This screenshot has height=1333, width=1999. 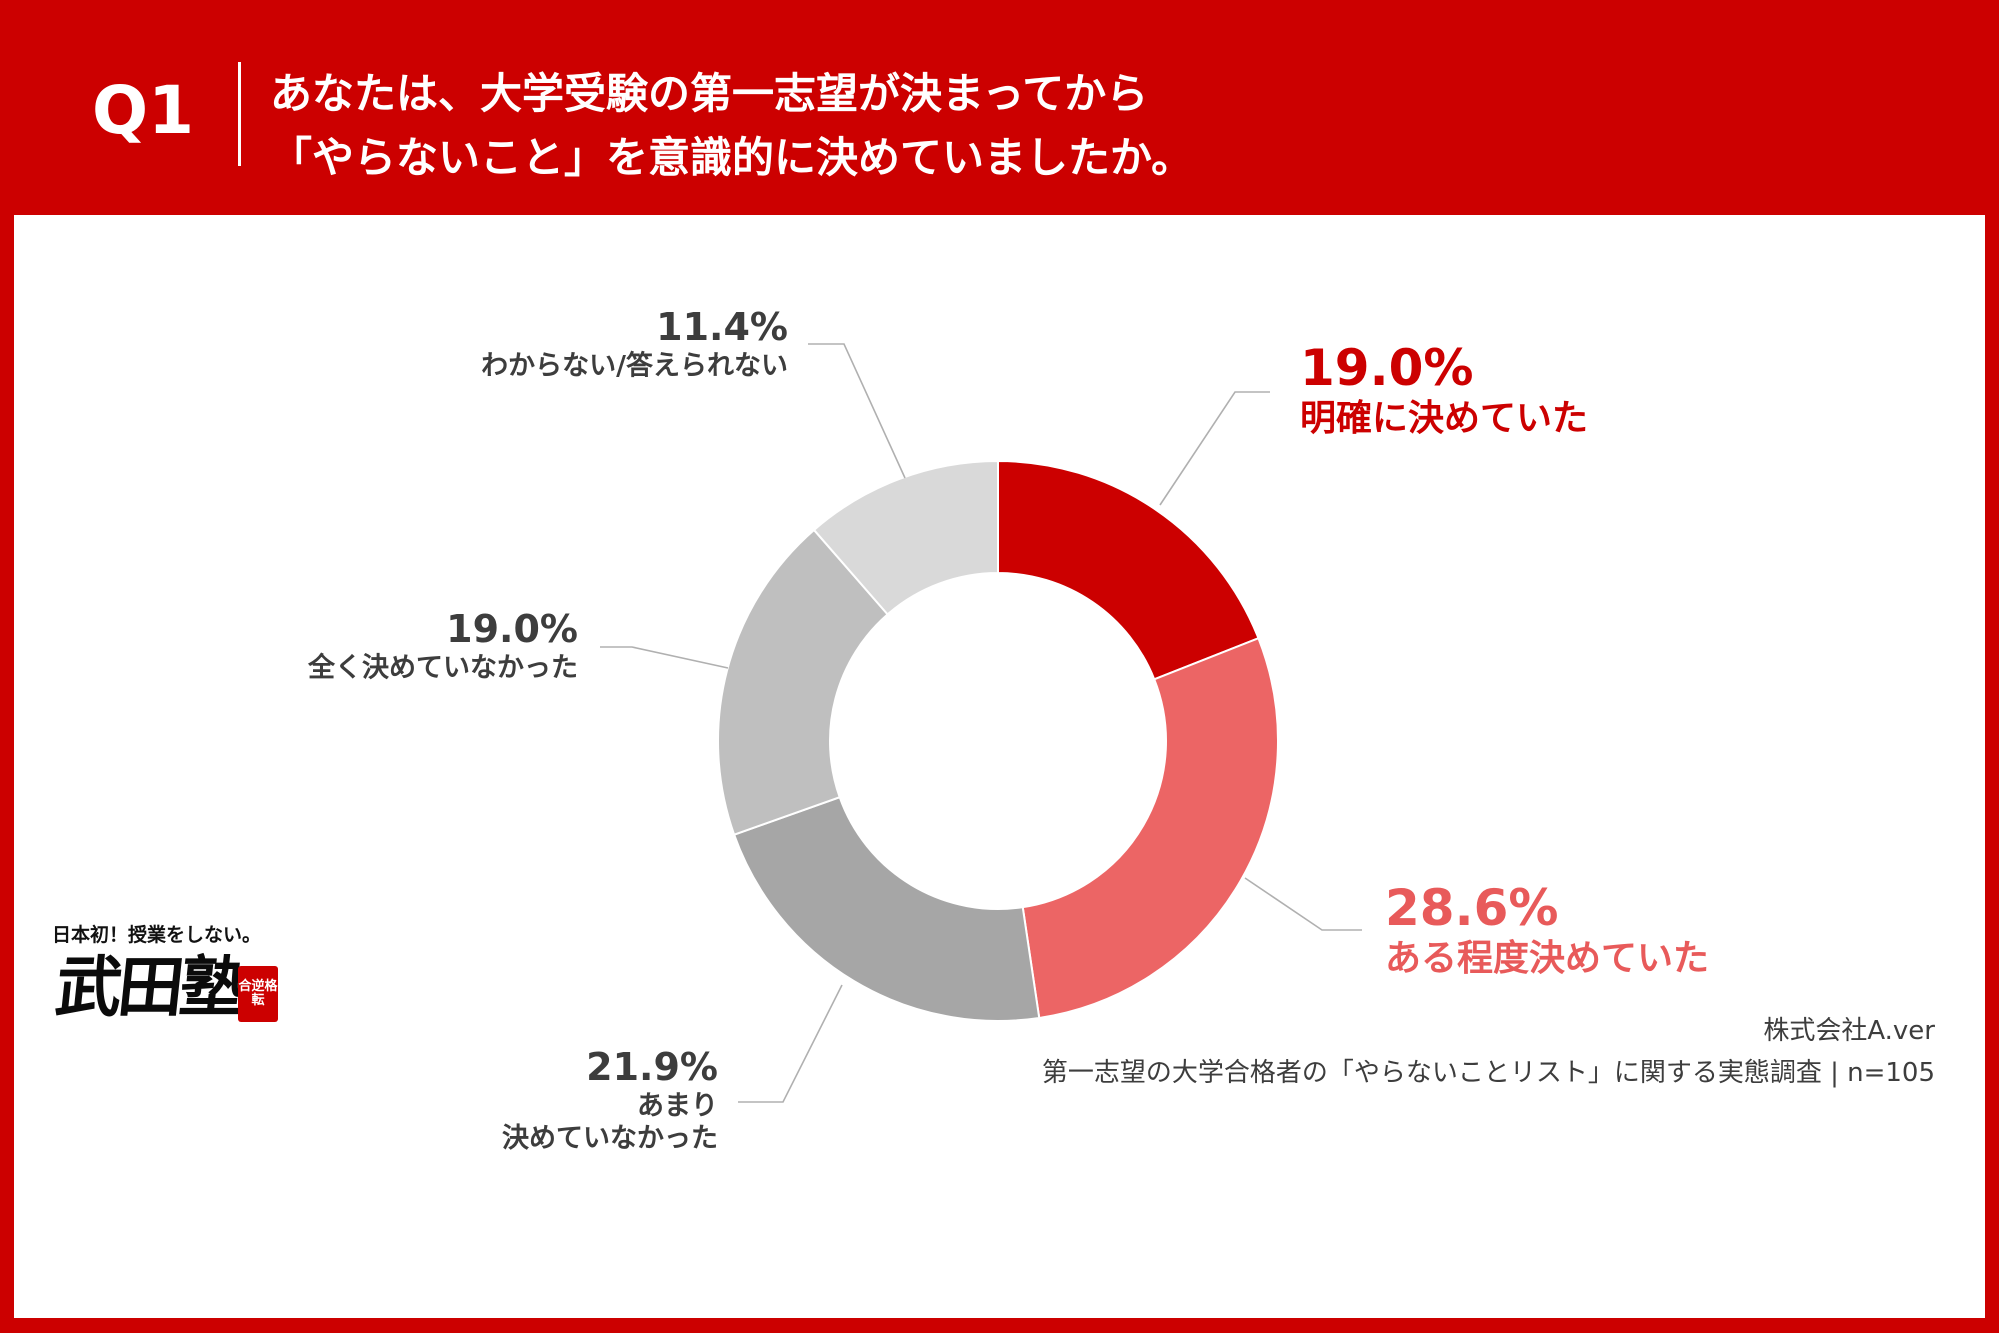 I want to click on header-divider, so click(x=239, y=114).